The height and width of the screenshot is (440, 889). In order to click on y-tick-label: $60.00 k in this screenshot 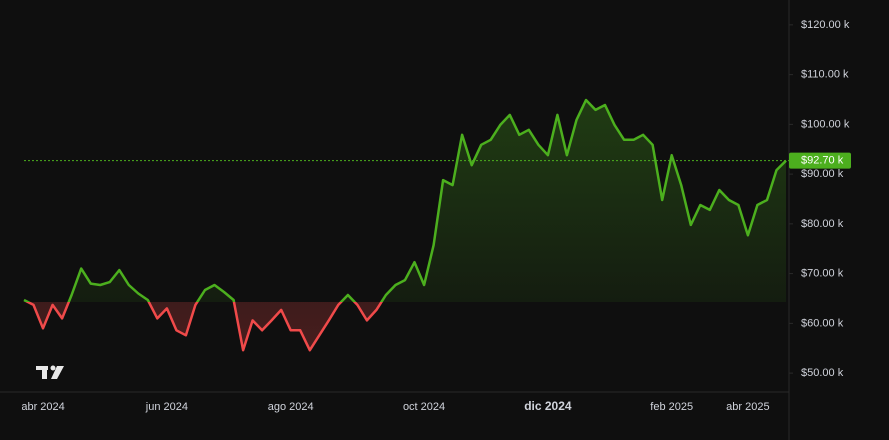, I will do `click(822, 323)`.